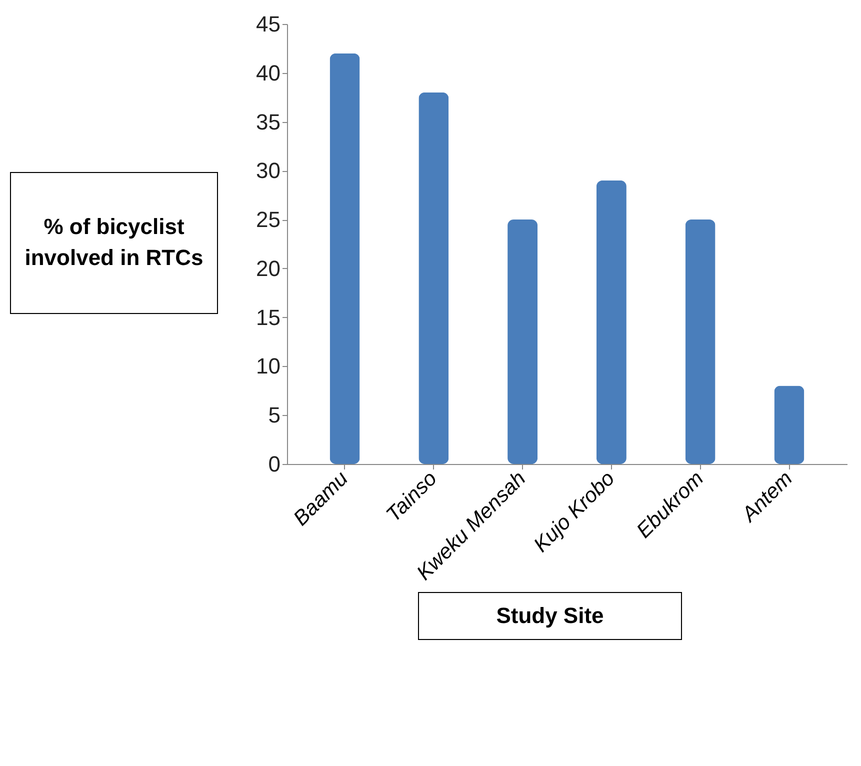 The height and width of the screenshot is (766, 861). Describe the element at coordinates (268, 24) in the screenshot. I see `y-tick-label: 45` at that location.